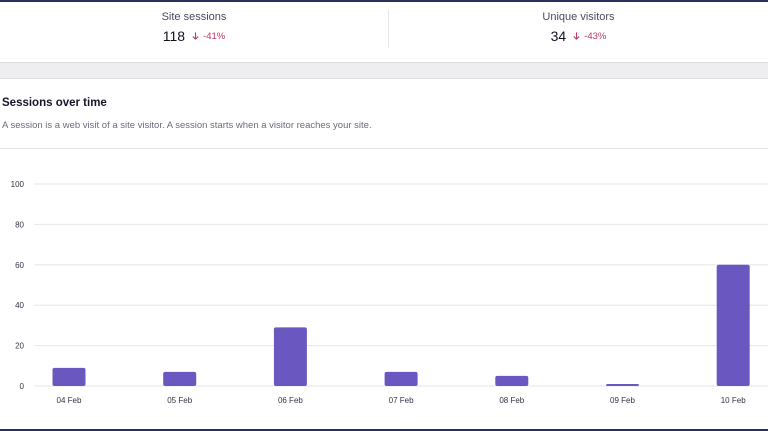 This screenshot has height=431, width=768. I want to click on bar-10-feb, so click(733, 325).